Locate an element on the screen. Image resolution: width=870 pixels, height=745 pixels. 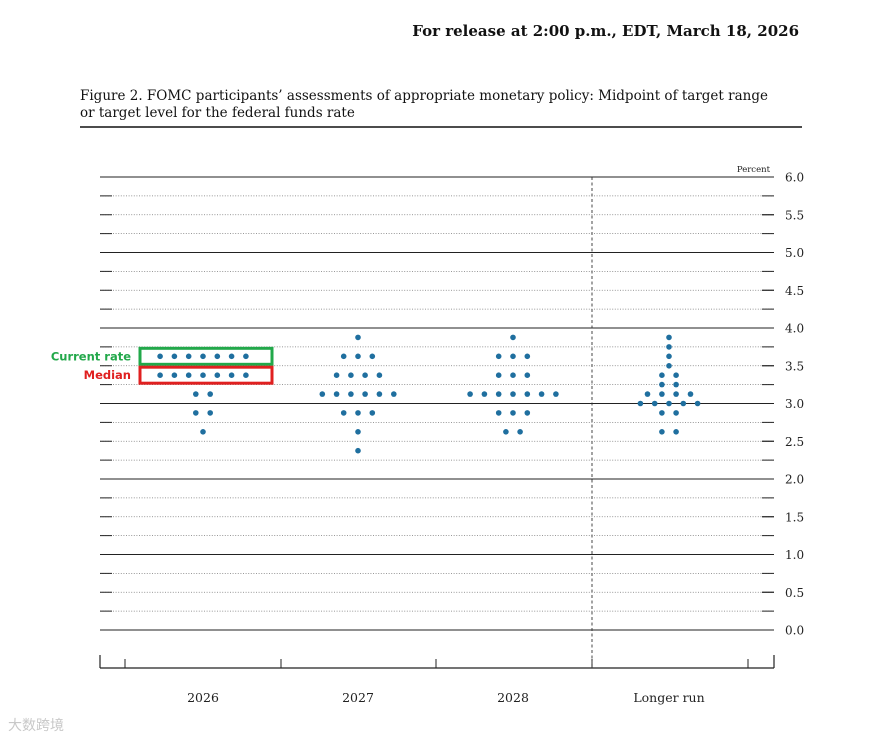
current-rate-highlight-box is located at coordinates (206, 356).